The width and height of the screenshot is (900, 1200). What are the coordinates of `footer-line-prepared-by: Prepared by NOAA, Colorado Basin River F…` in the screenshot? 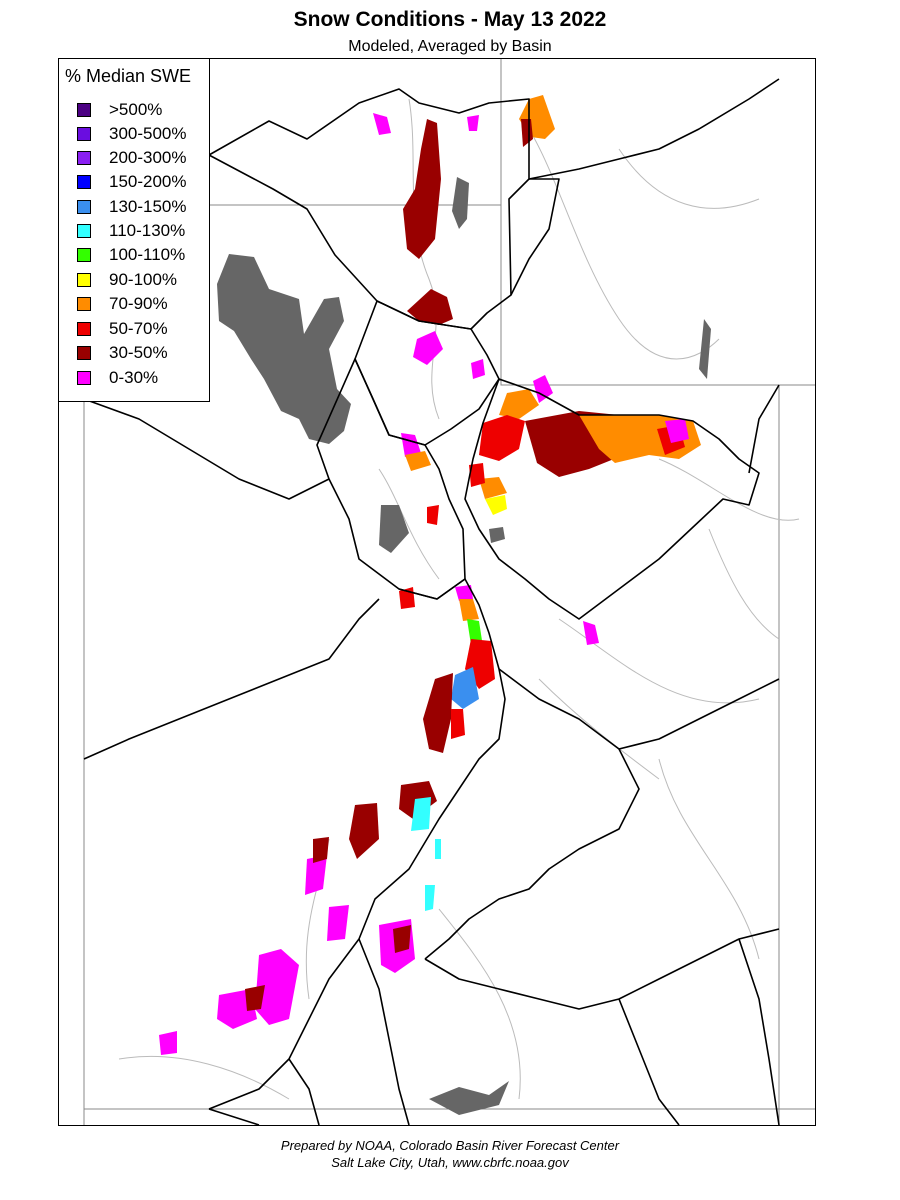 It's located at (450, 1145).